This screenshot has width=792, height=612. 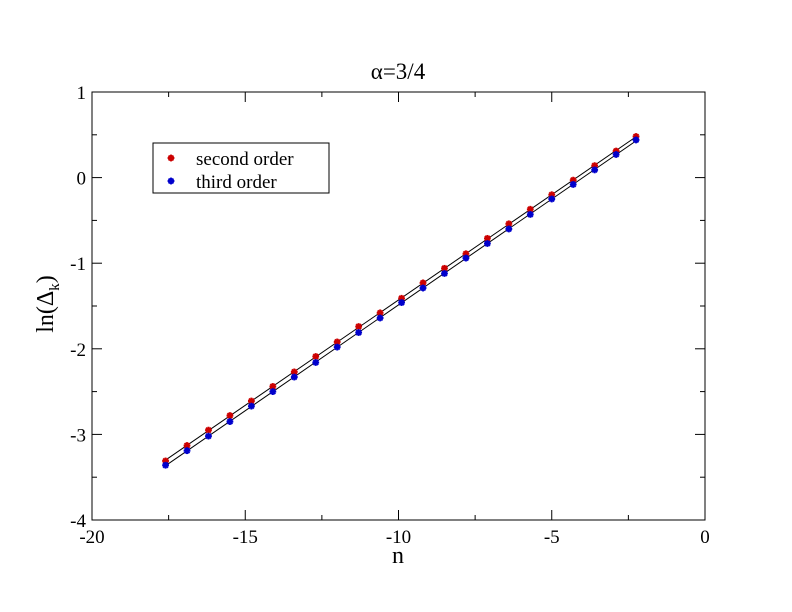 I want to click on x-tick-label: -5, so click(x=552, y=537).